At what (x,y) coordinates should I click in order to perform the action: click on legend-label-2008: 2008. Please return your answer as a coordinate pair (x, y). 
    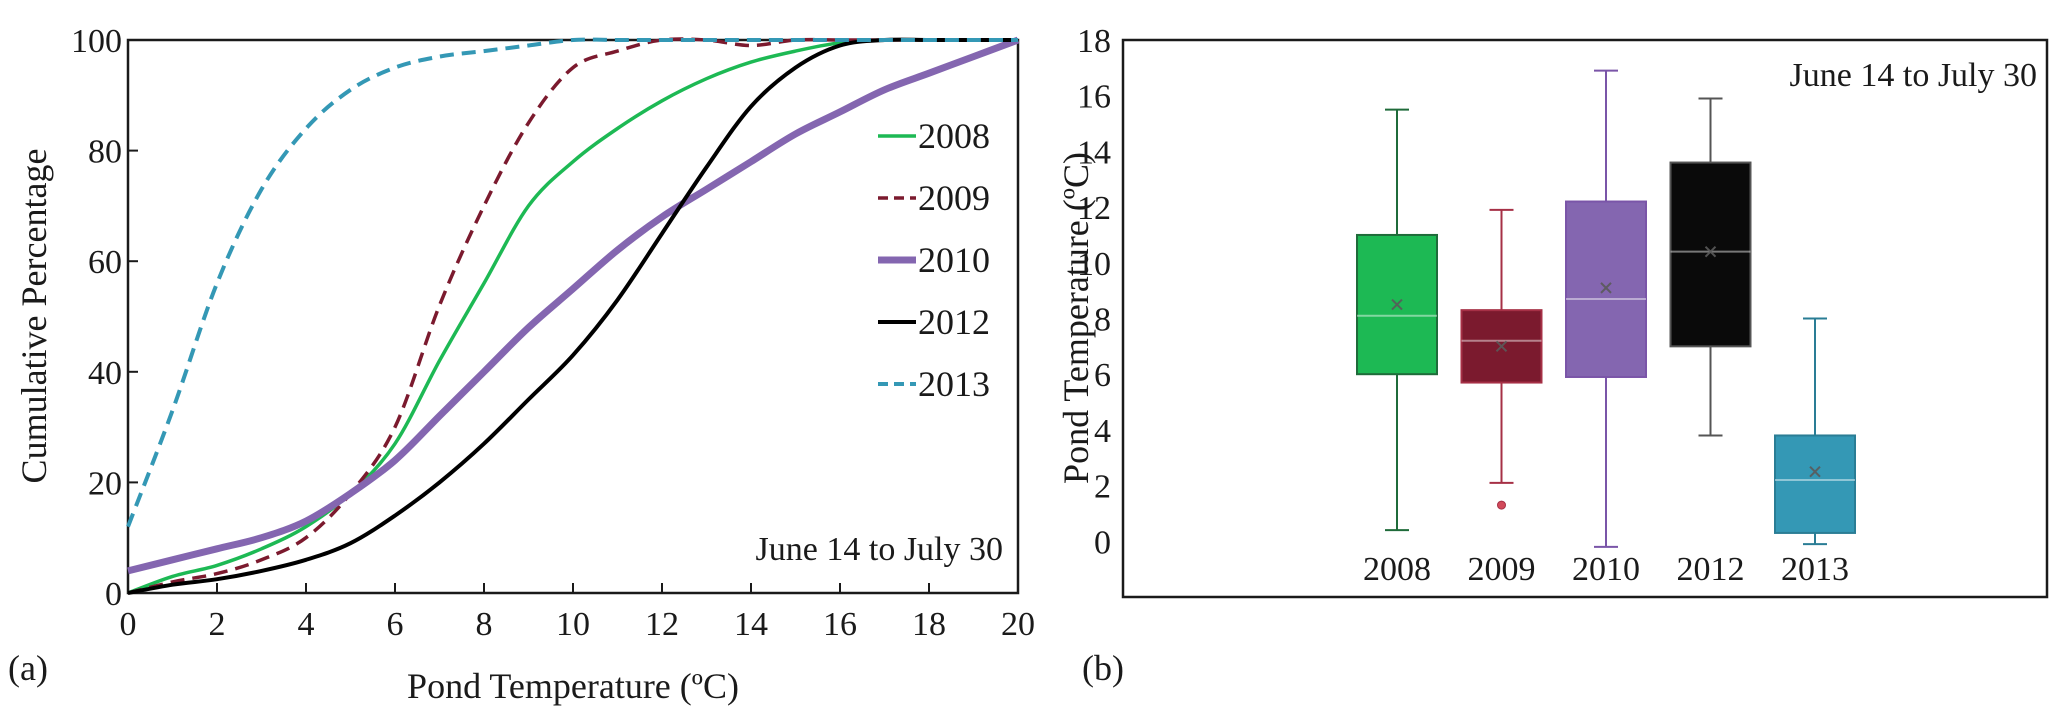
    Looking at the image, I should click on (954, 136).